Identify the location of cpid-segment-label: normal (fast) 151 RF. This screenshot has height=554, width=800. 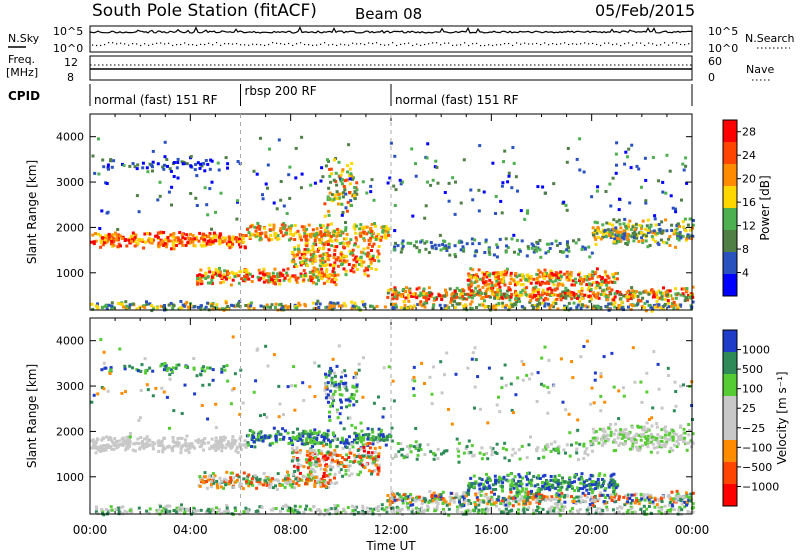
(457, 100).